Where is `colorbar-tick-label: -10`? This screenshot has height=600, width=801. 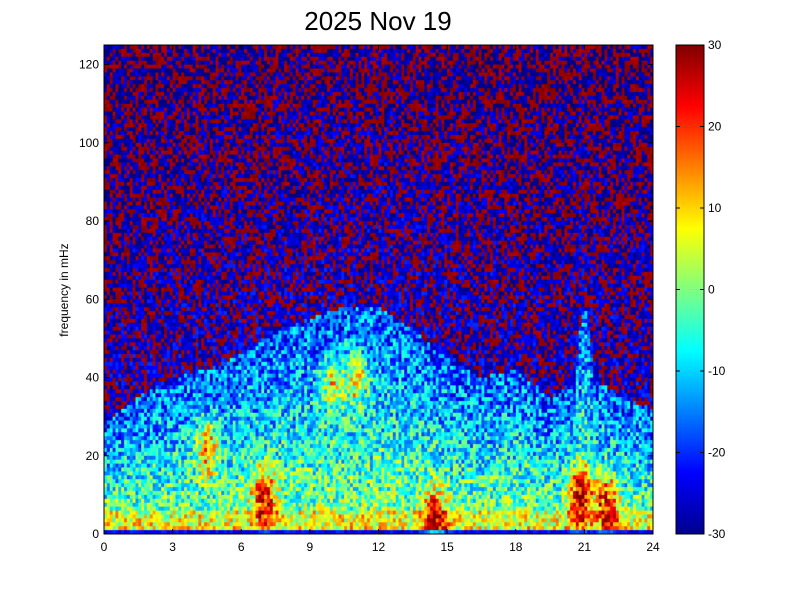 colorbar-tick-label: -10 is located at coordinates (717, 371).